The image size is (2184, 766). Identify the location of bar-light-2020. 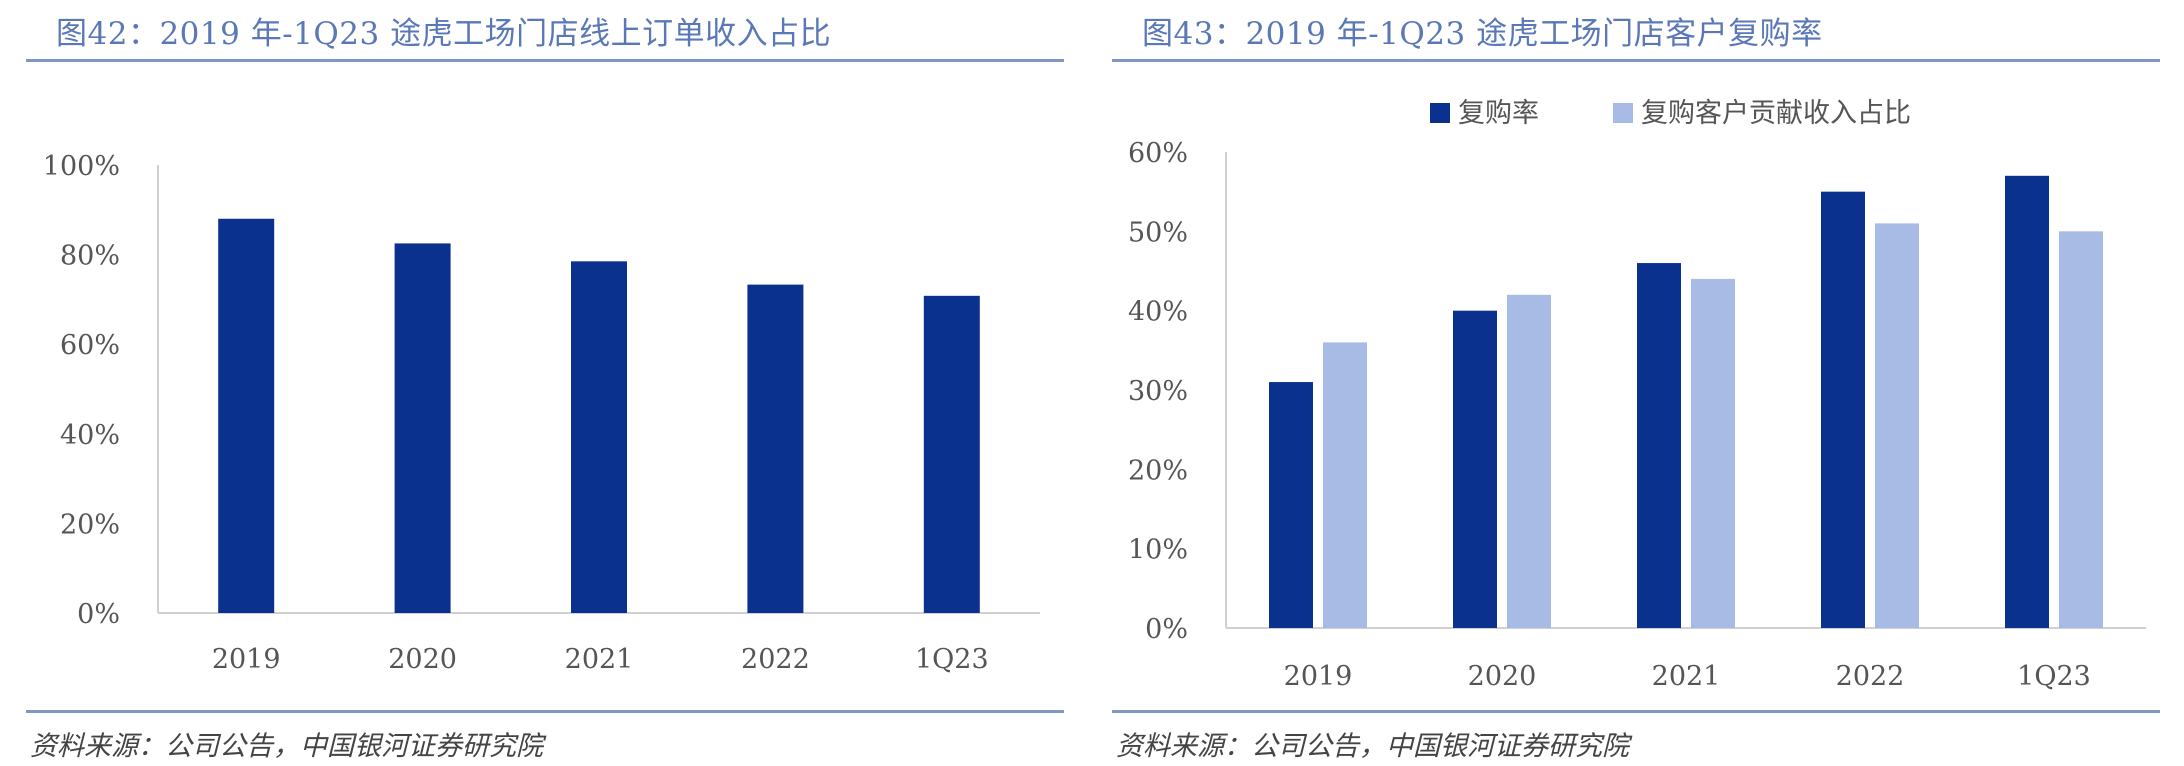
(1529, 461).